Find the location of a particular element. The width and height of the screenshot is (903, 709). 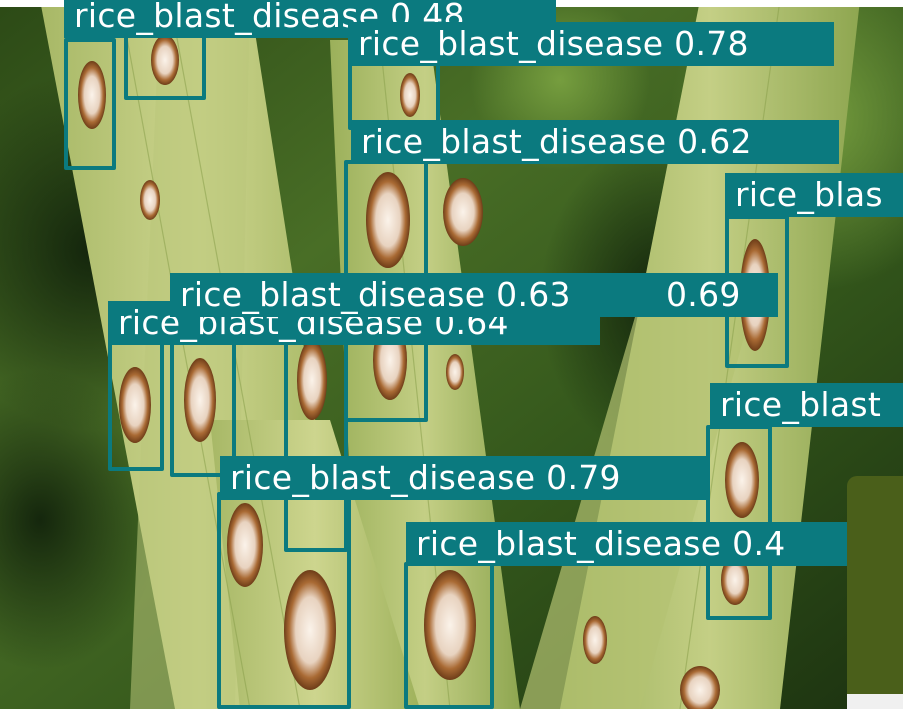

detection-label: rice_blast_disease 0.62 is located at coordinates (595, 142).